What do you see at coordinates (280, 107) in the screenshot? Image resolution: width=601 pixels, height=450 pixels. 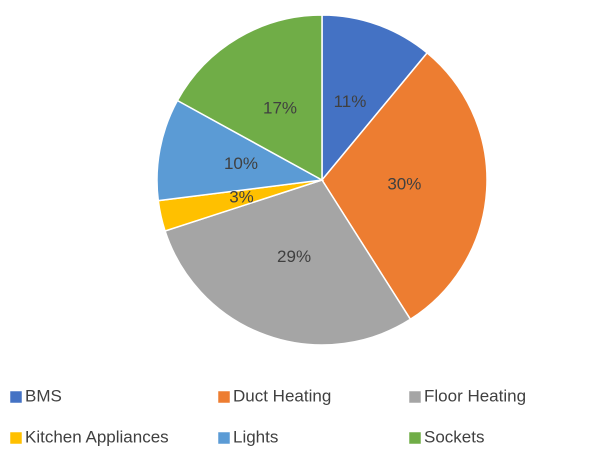 I see `data-label: 17%` at bounding box center [280, 107].